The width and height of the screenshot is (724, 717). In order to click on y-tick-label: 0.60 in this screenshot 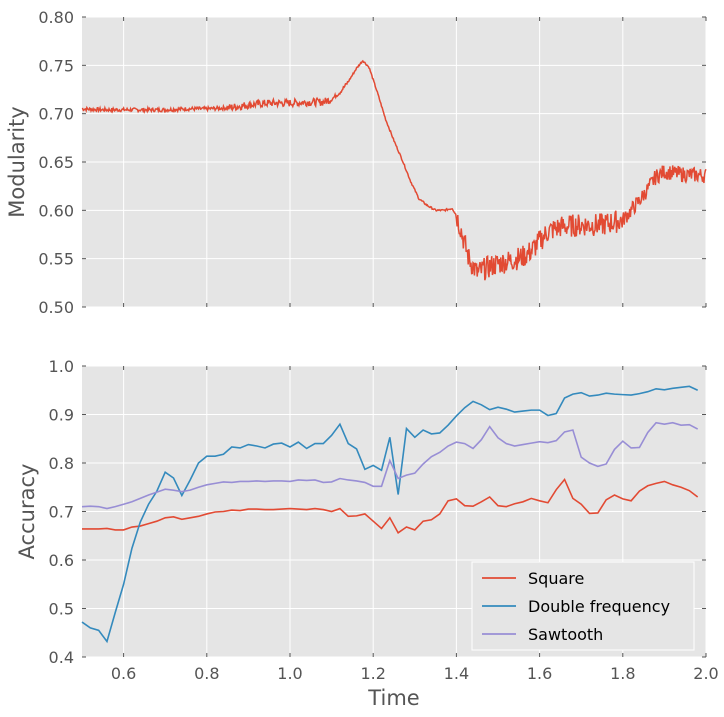, I will do `click(56, 210)`.